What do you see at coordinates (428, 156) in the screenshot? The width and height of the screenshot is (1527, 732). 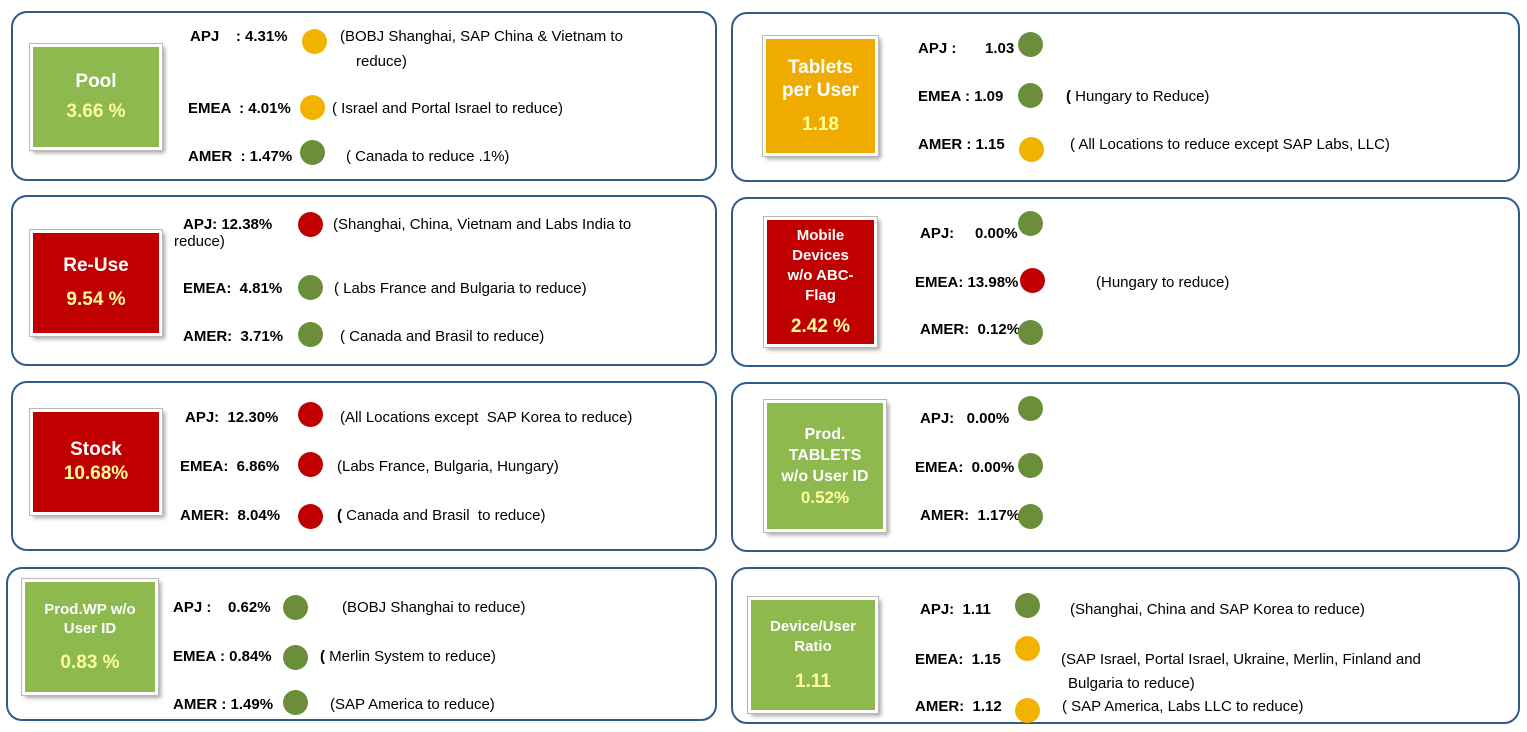 I see `pool-amer-note: ( Canada to reduce .1%)` at bounding box center [428, 156].